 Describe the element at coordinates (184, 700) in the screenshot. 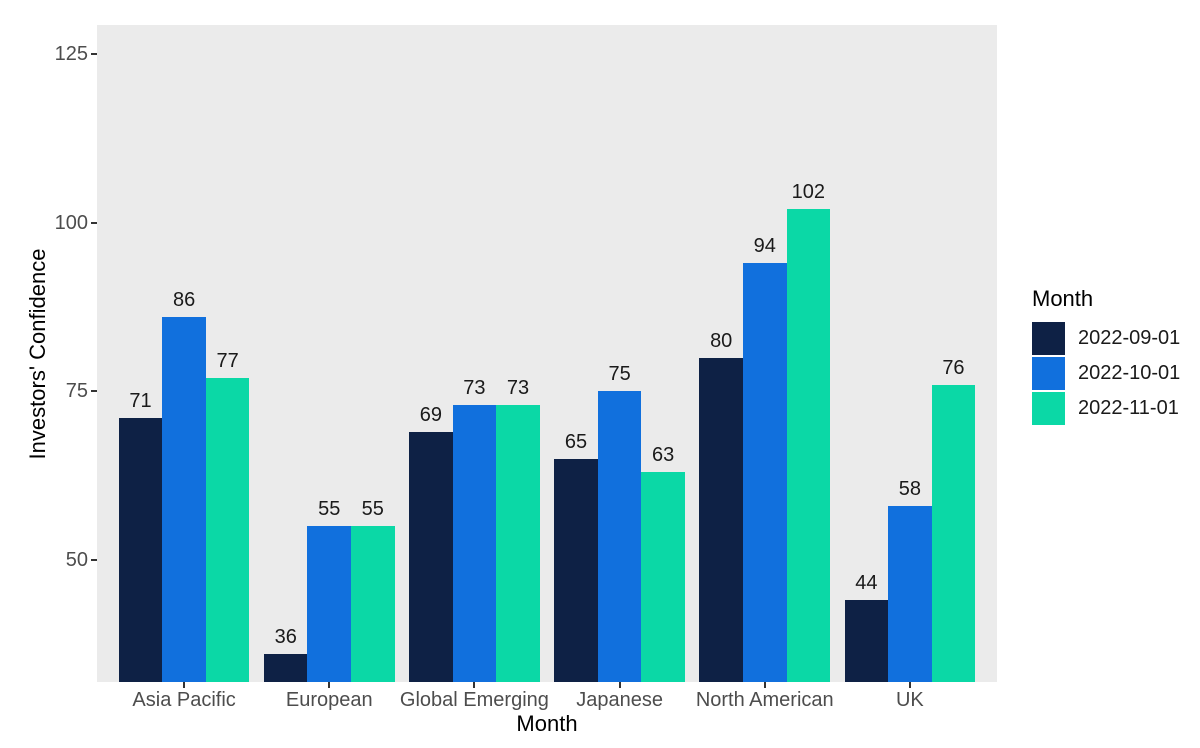

I see `x-tick-label: Asia Pacific` at that location.